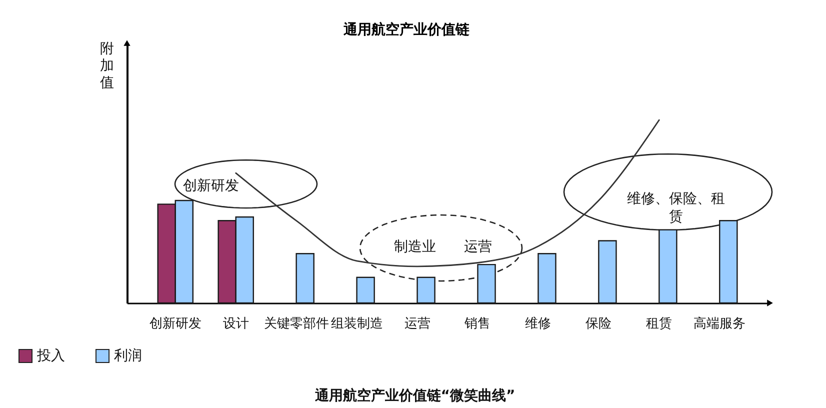 Image resolution: width=826 pixels, height=408 pixels. Describe the element at coordinates (443, 247) in the screenshot. I see `annotation: 制造业 运营` at that location.